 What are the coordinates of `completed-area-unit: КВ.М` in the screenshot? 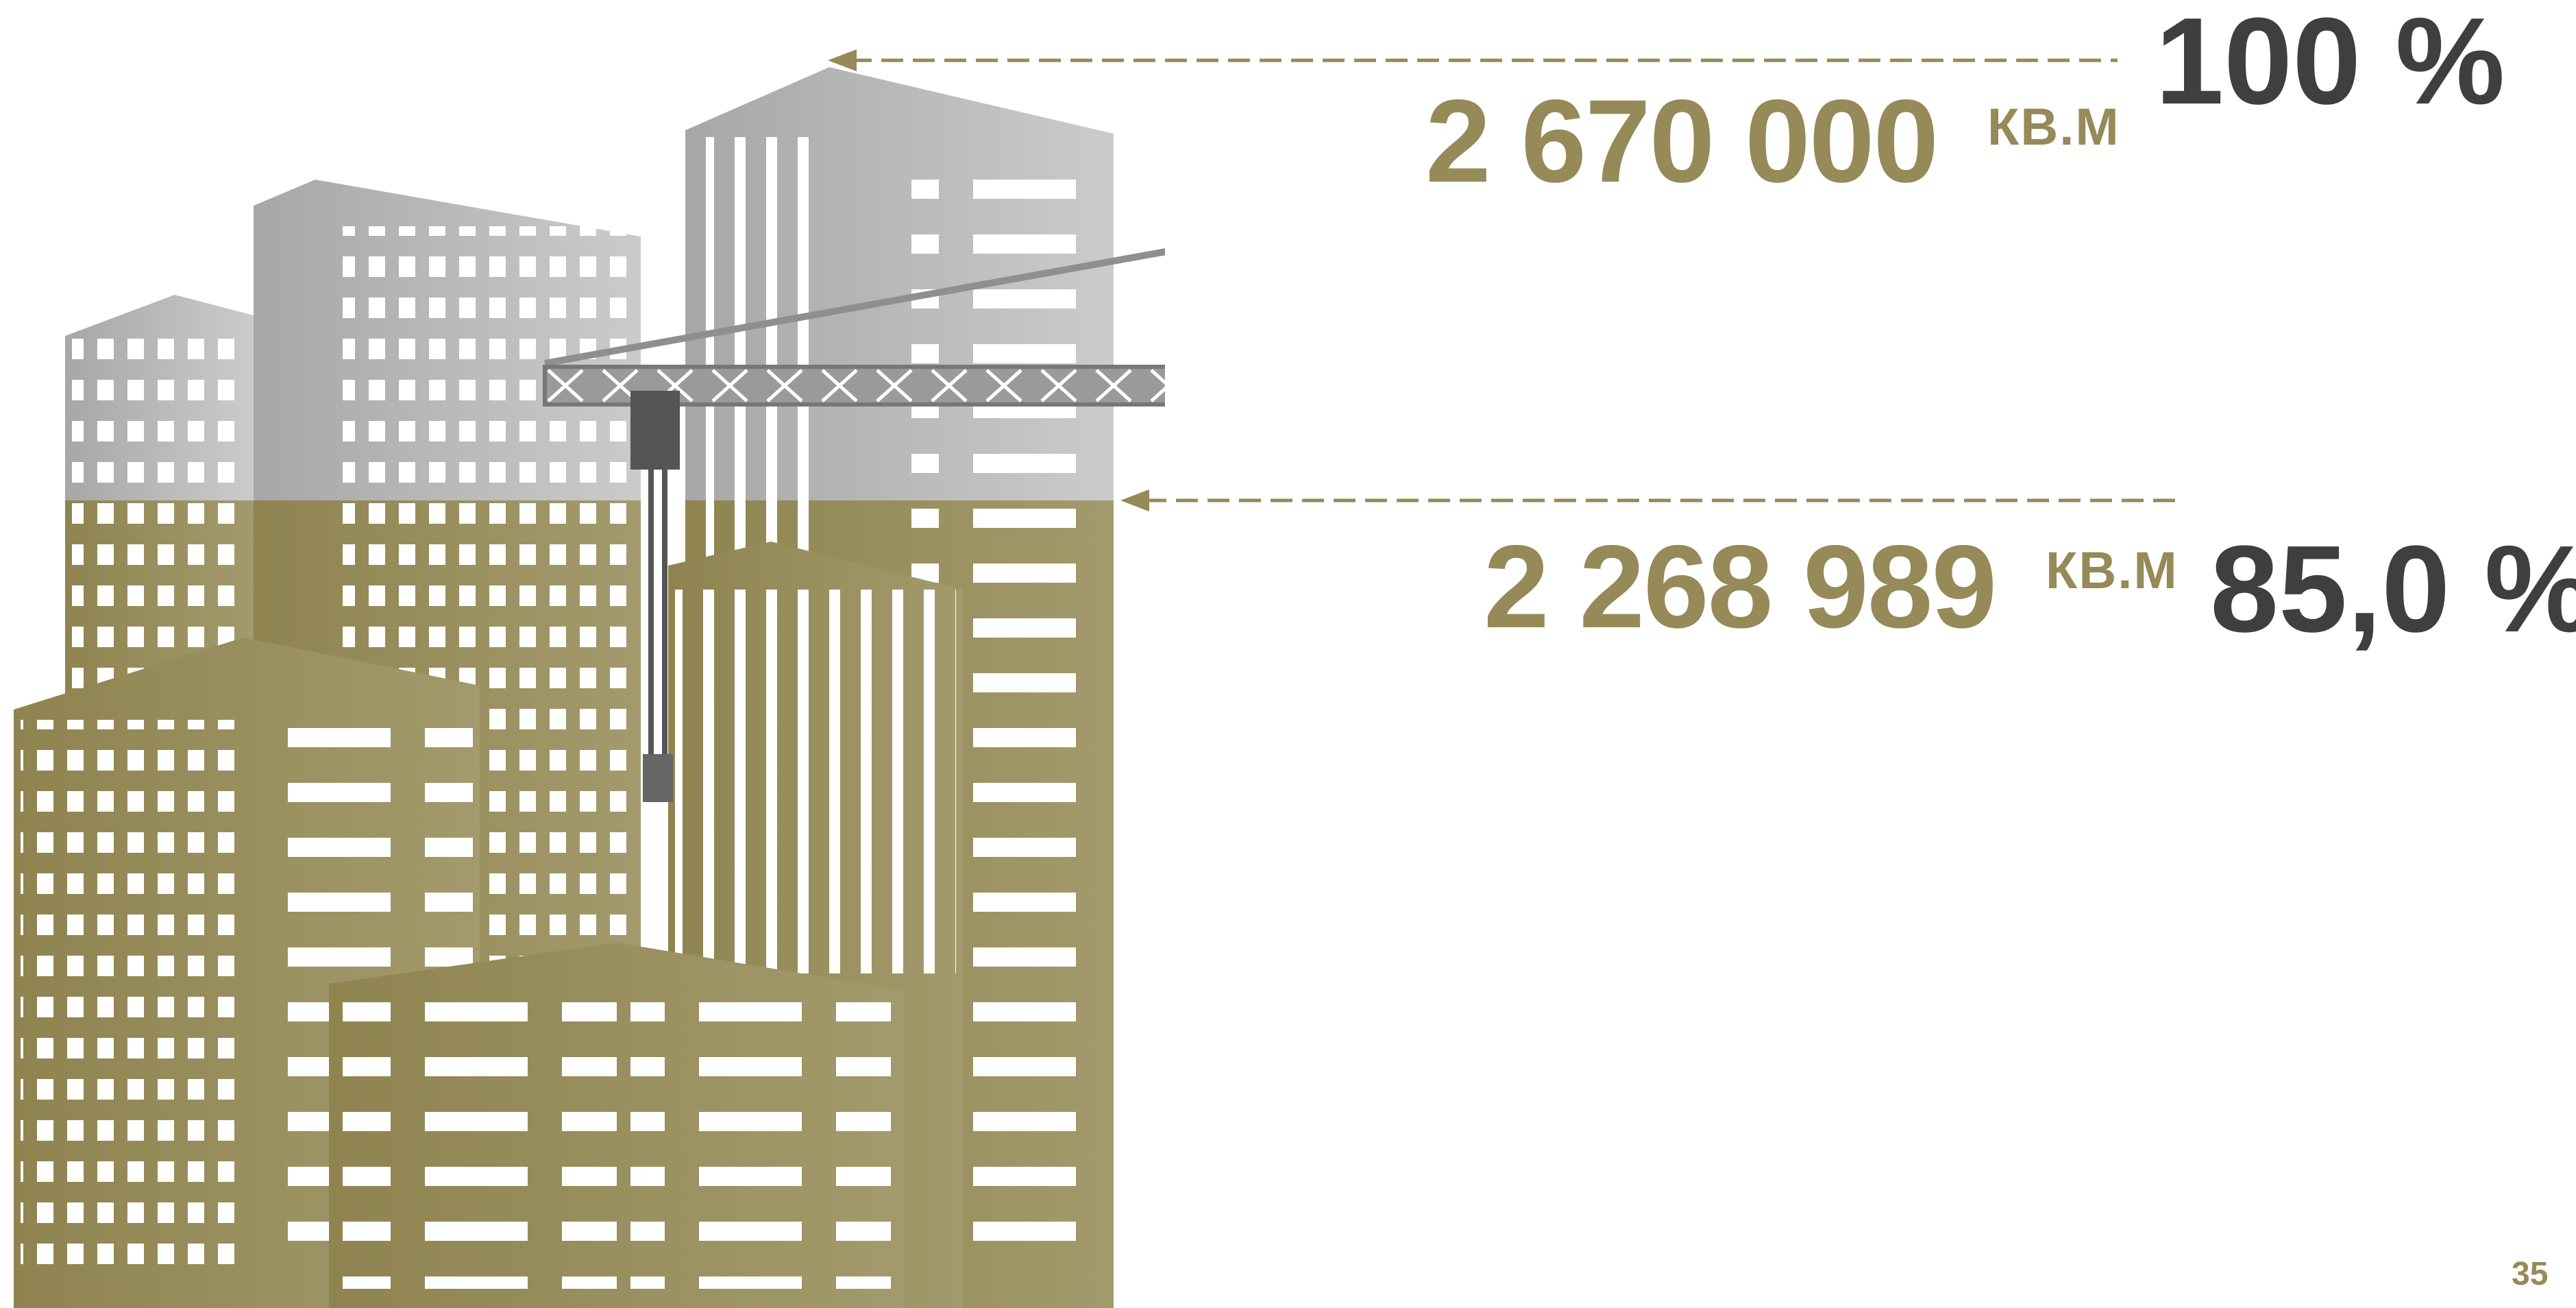 It's located at (2113, 571).